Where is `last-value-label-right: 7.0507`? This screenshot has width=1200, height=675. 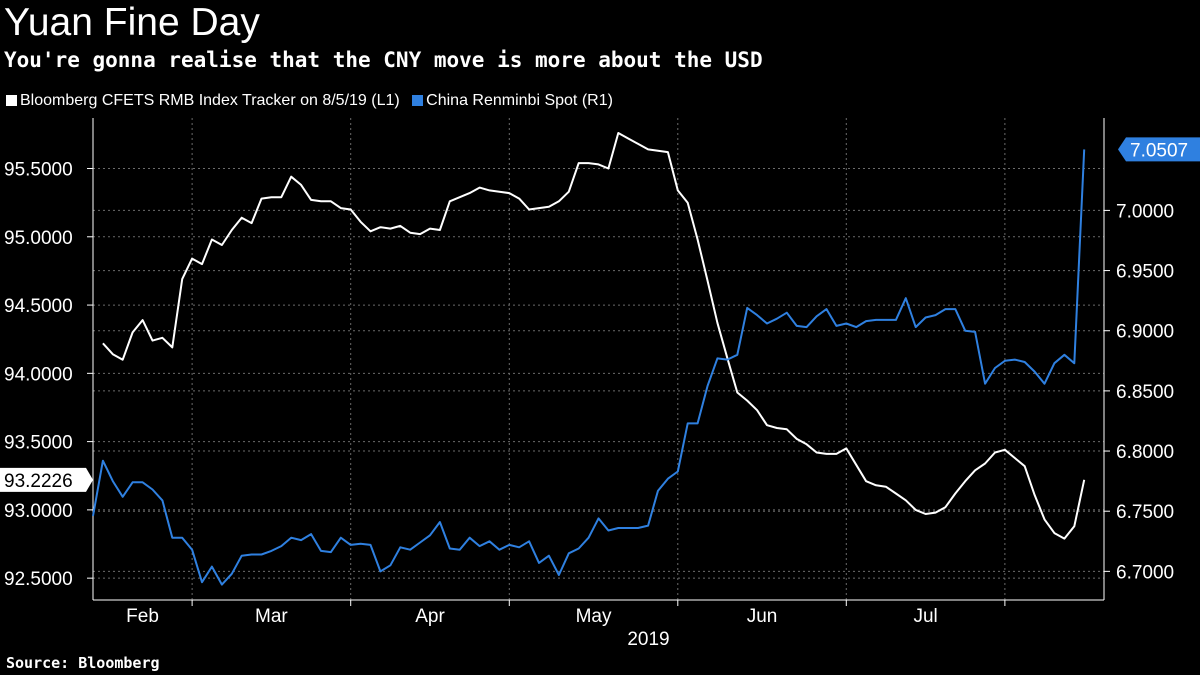
last-value-label-right: 7.0507 is located at coordinates (1159, 150).